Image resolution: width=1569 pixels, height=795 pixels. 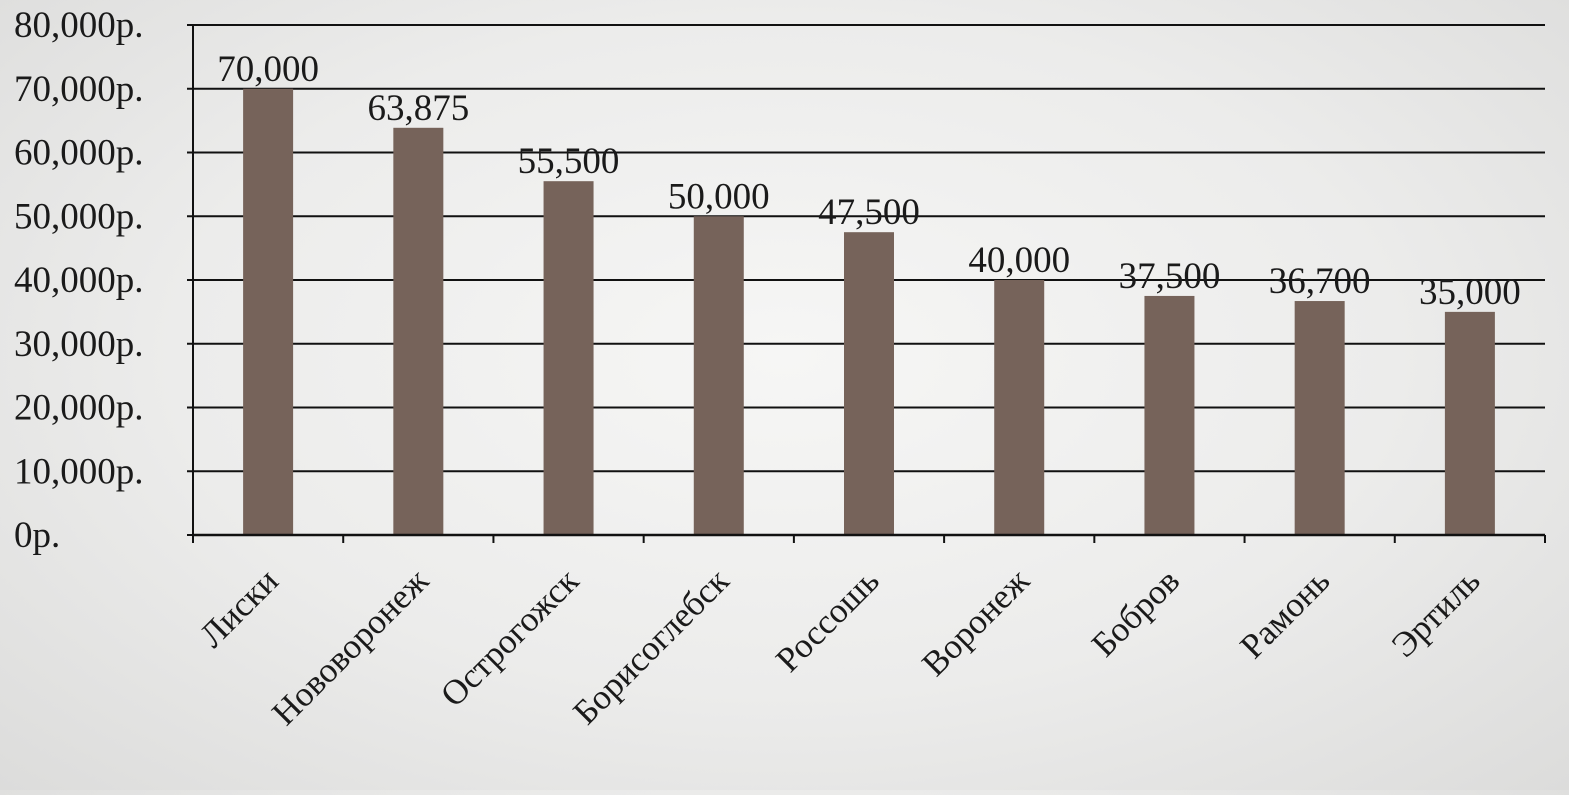 What do you see at coordinates (869, 212) in the screenshot?
I see `data-label: 47,500` at bounding box center [869, 212].